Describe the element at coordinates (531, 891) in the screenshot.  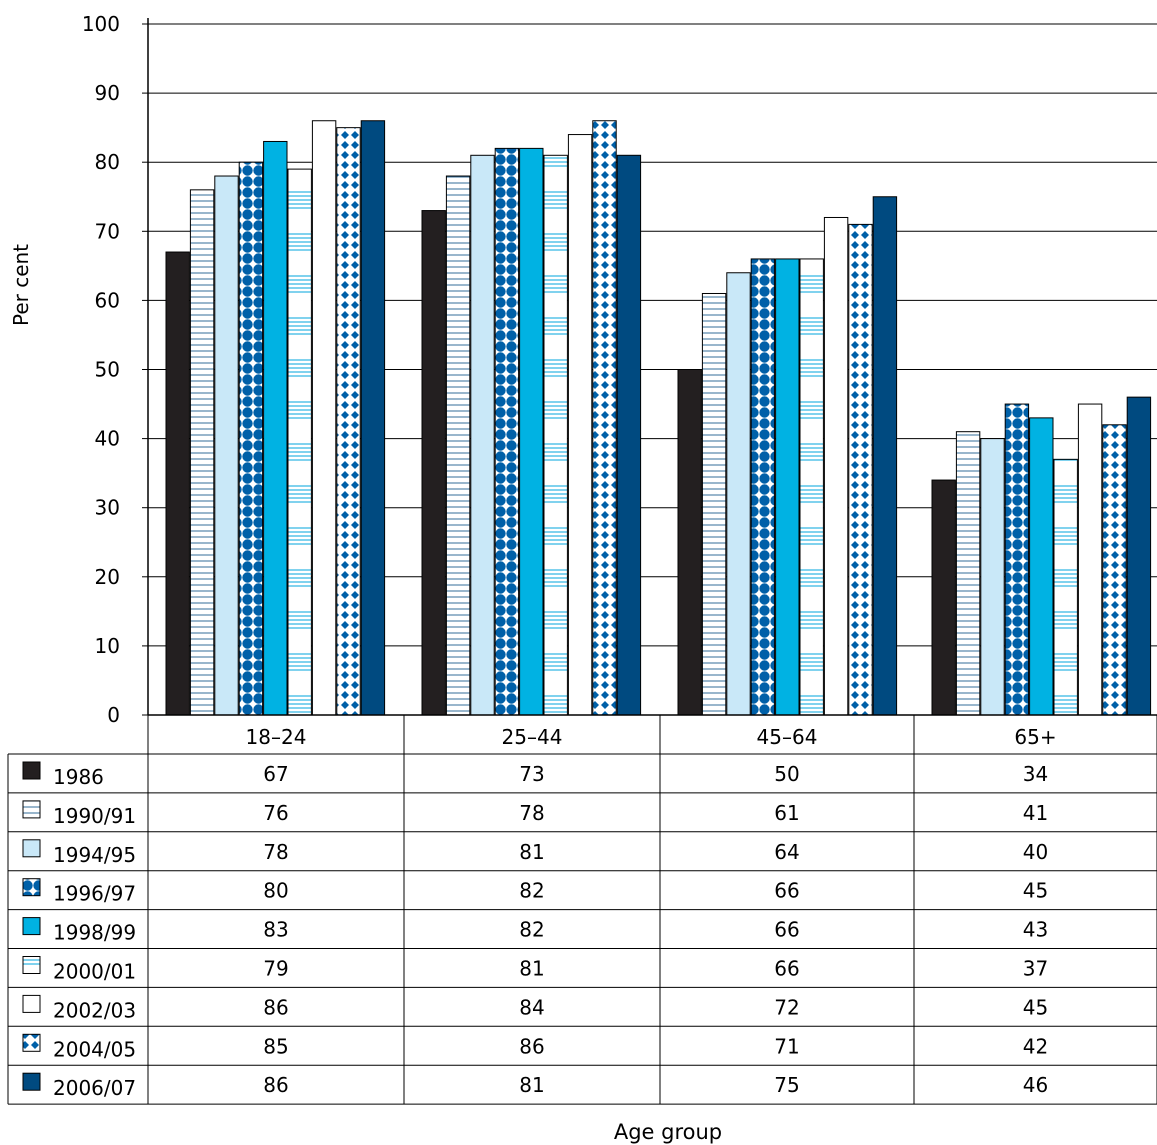
I see `data-label: 82` at that location.